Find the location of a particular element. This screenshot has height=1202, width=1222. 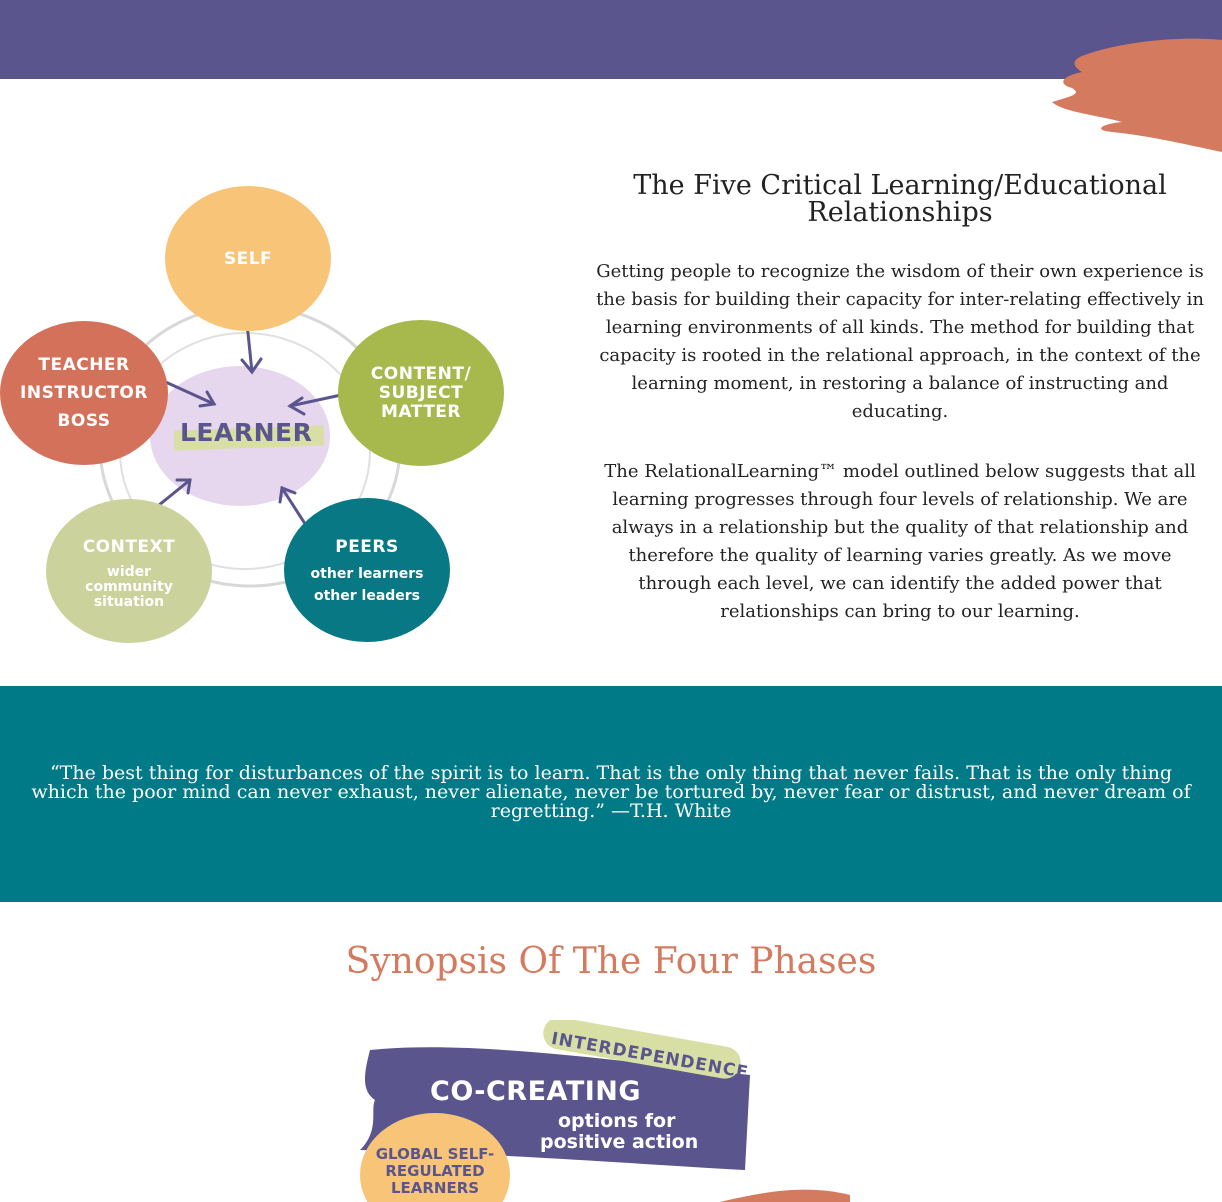

header-bar is located at coordinates (611, 39).